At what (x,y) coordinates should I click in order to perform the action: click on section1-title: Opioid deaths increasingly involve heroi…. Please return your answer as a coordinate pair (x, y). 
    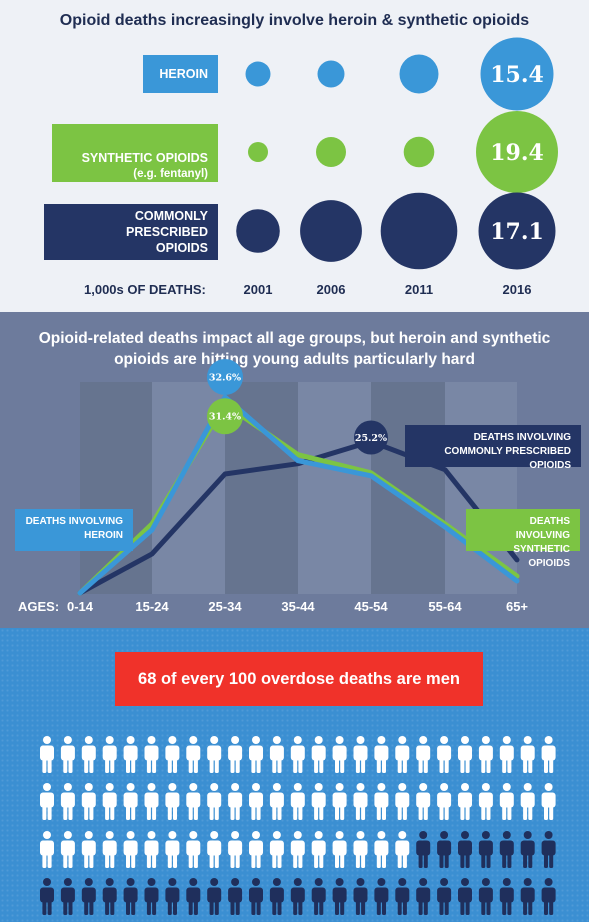
    Looking at the image, I should click on (294, 20).